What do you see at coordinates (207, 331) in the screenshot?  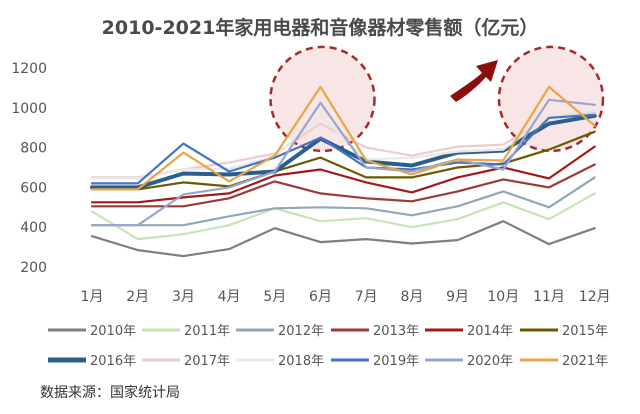 I see `legend-label: 2011年` at bounding box center [207, 331].